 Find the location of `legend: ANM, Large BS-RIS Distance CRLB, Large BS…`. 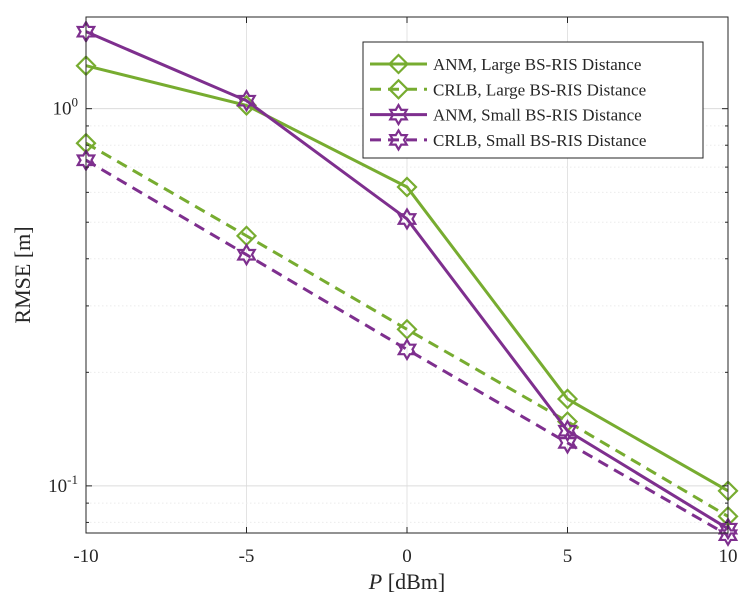

legend: ANM, Large BS-RIS Distance CRLB, Large BS… is located at coordinates (533, 100).